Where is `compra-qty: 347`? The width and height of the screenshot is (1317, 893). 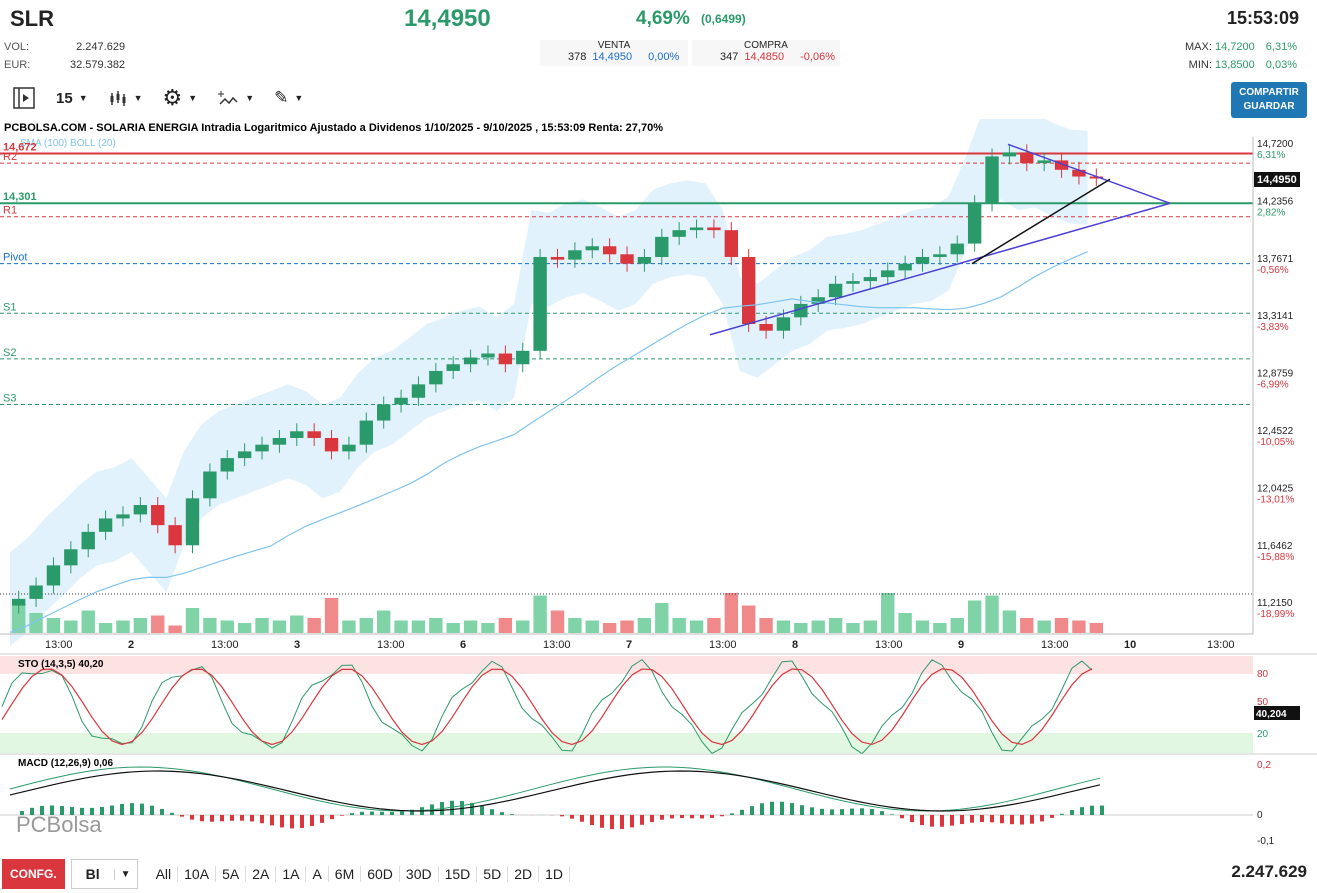
compra-qty: 347 is located at coordinates (729, 57).